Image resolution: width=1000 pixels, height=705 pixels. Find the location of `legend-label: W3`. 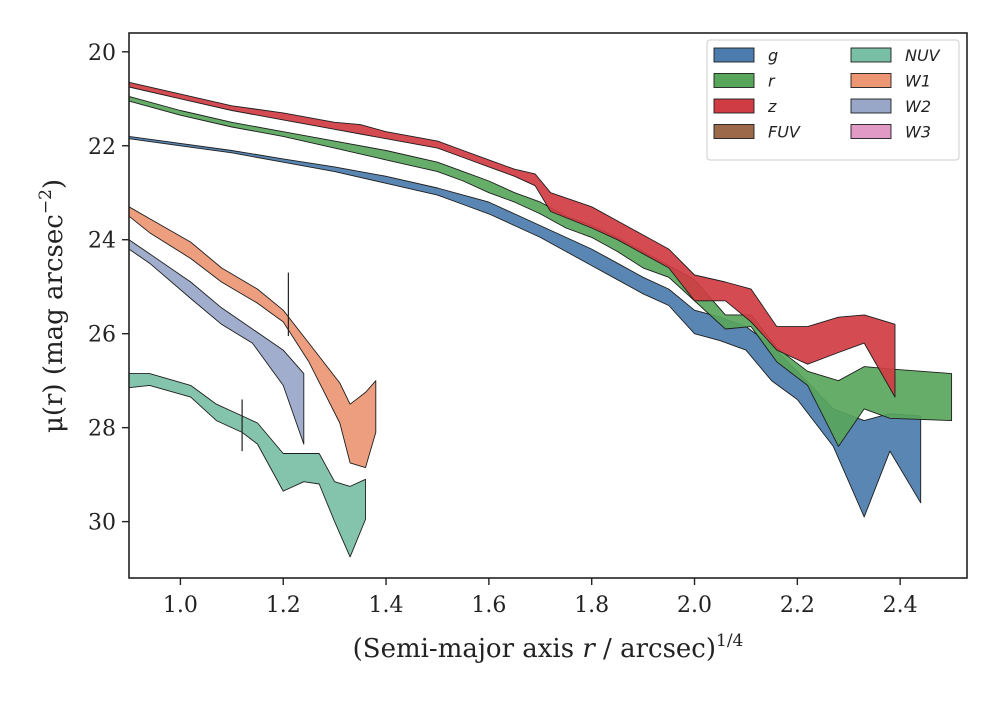

legend-label: W3 is located at coordinates (918, 132).